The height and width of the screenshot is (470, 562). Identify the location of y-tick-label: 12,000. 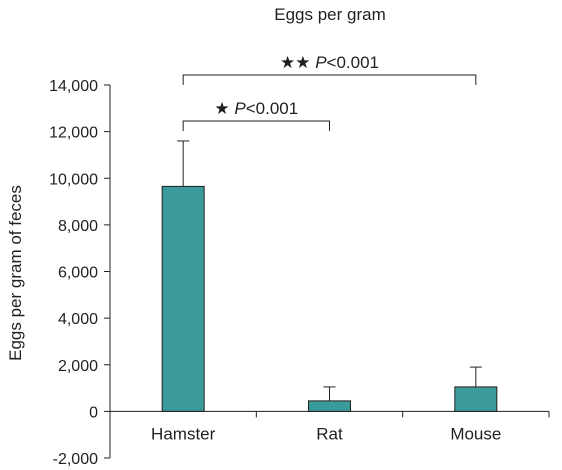
(73, 133).